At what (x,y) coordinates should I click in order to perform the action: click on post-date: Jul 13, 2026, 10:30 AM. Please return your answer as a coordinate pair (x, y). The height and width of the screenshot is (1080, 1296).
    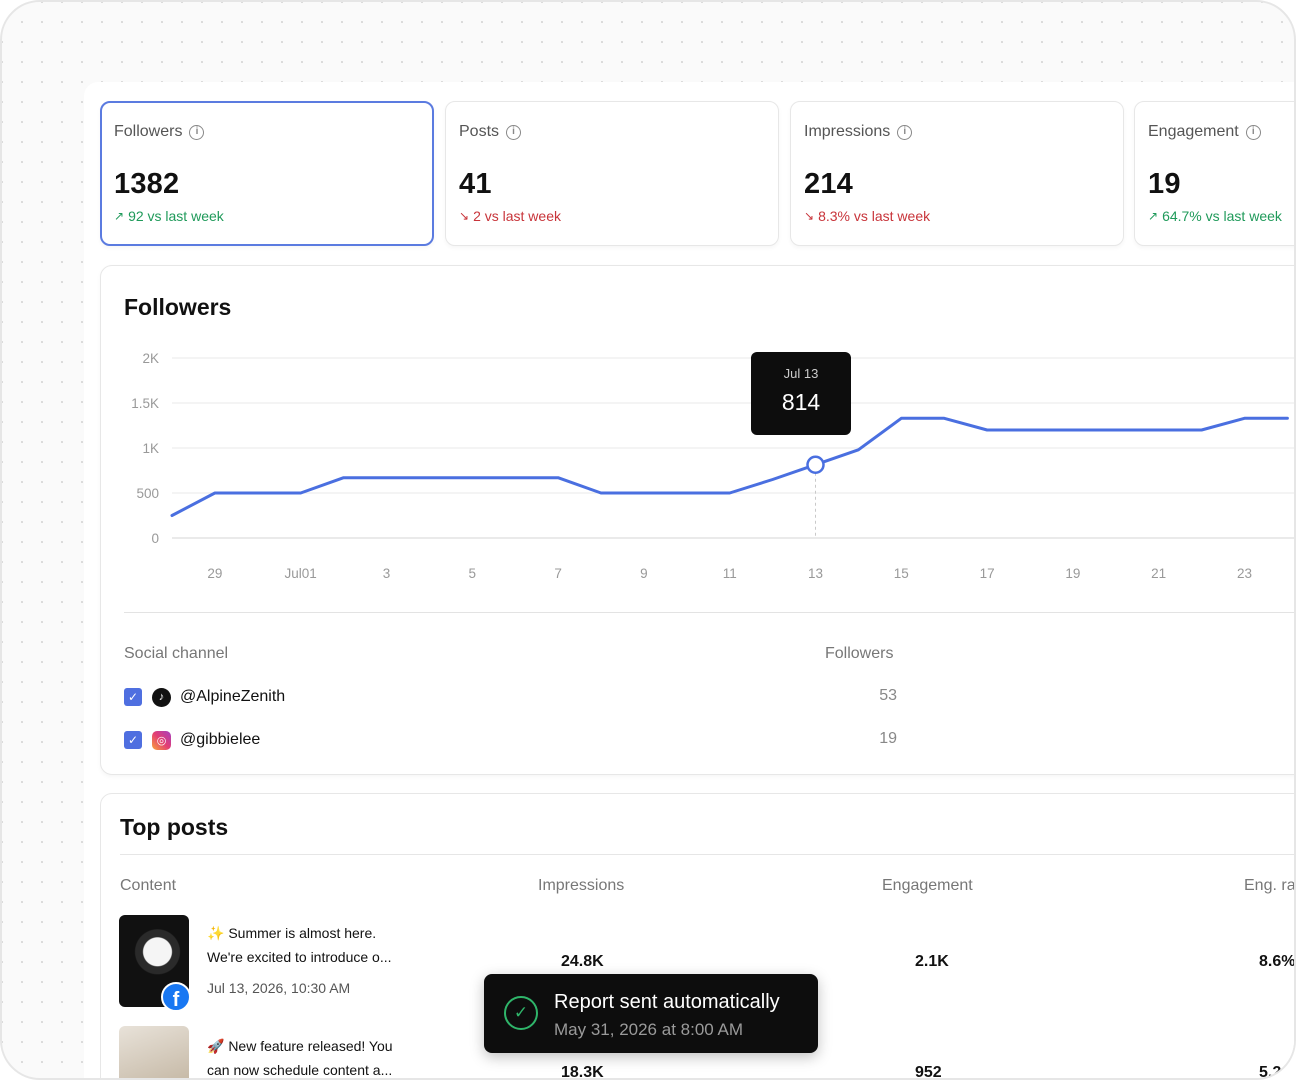
    Looking at the image, I should click on (279, 988).